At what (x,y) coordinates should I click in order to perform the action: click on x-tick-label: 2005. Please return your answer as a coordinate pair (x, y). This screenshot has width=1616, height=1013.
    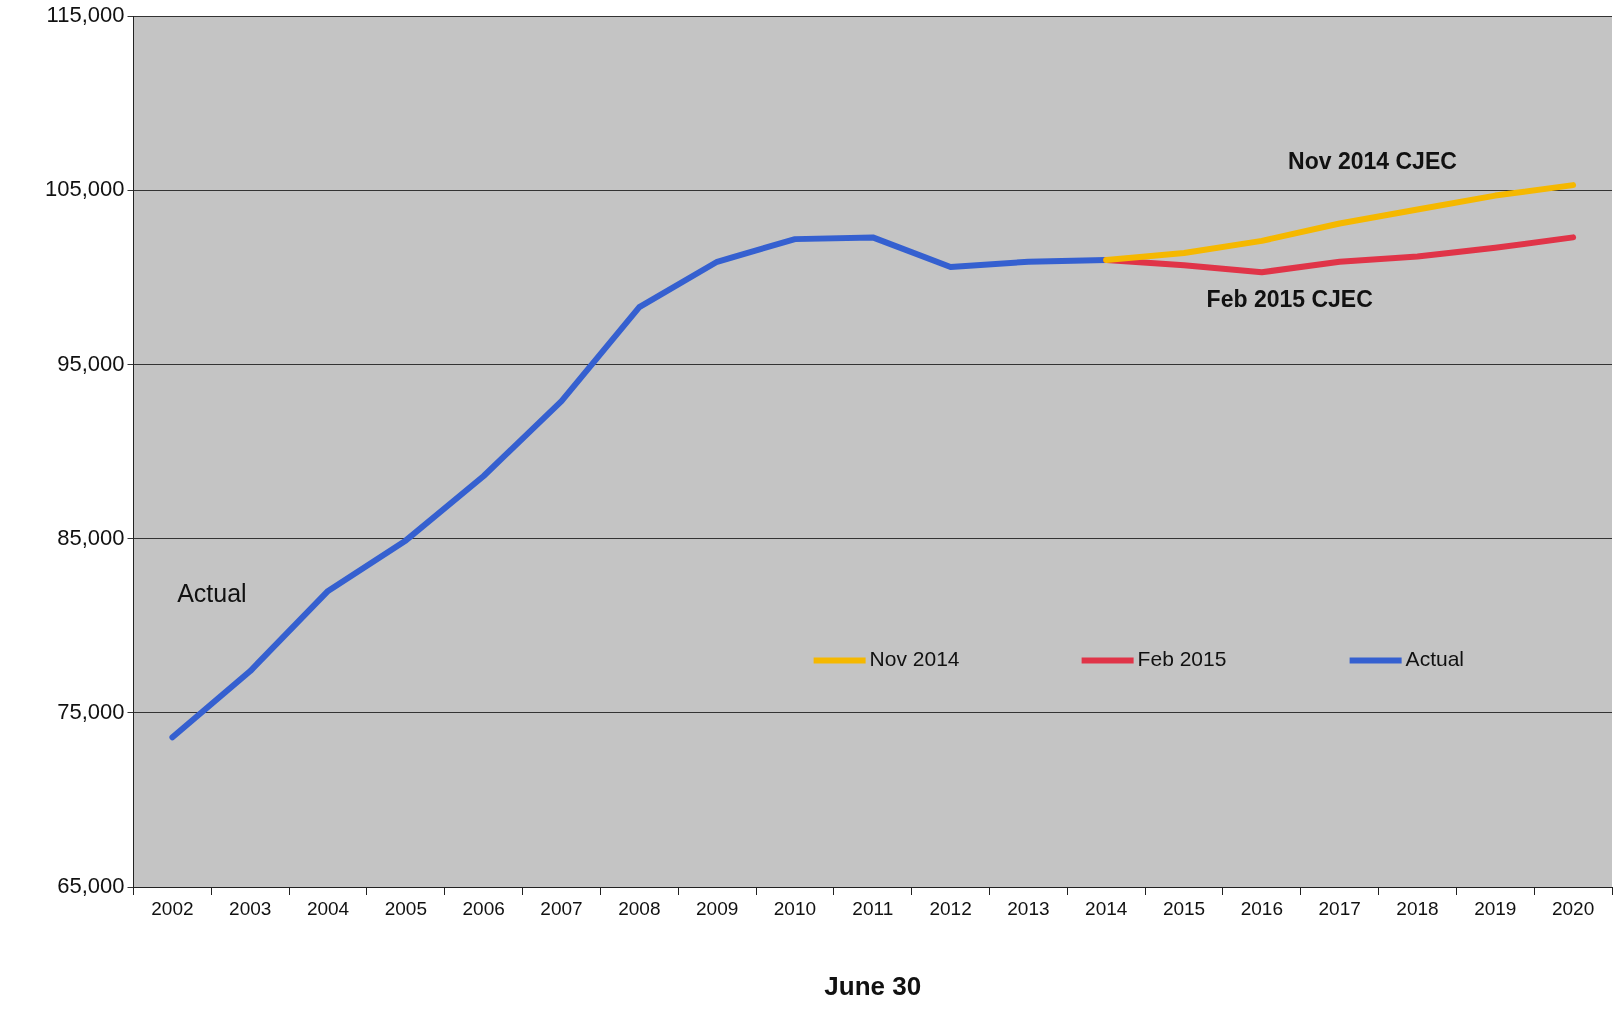
    Looking at the image, I should click on (406, 908).